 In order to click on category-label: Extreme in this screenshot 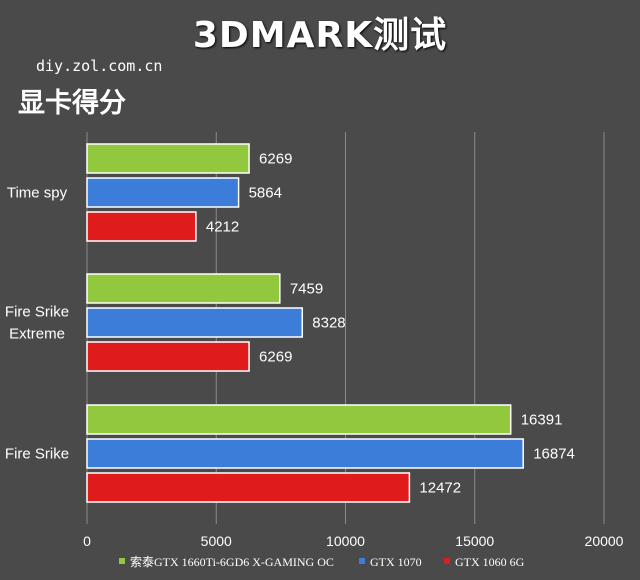, I will do `click(37, 334)`.